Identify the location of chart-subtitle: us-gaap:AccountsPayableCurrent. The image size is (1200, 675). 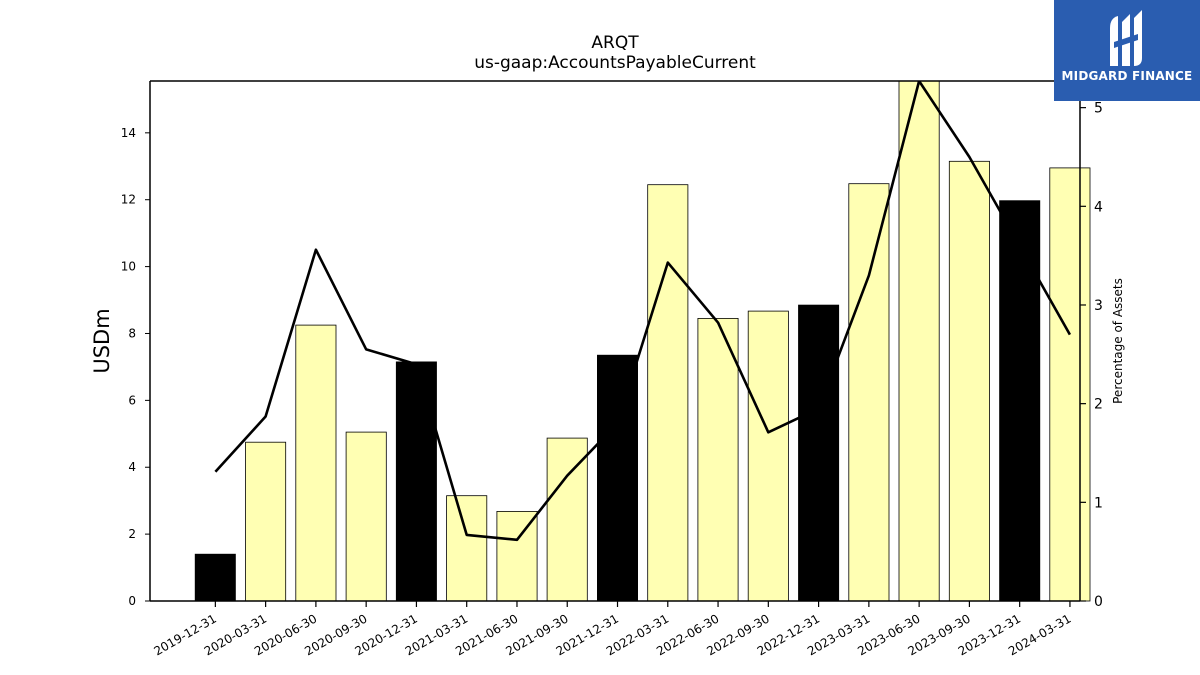
(615, 63).